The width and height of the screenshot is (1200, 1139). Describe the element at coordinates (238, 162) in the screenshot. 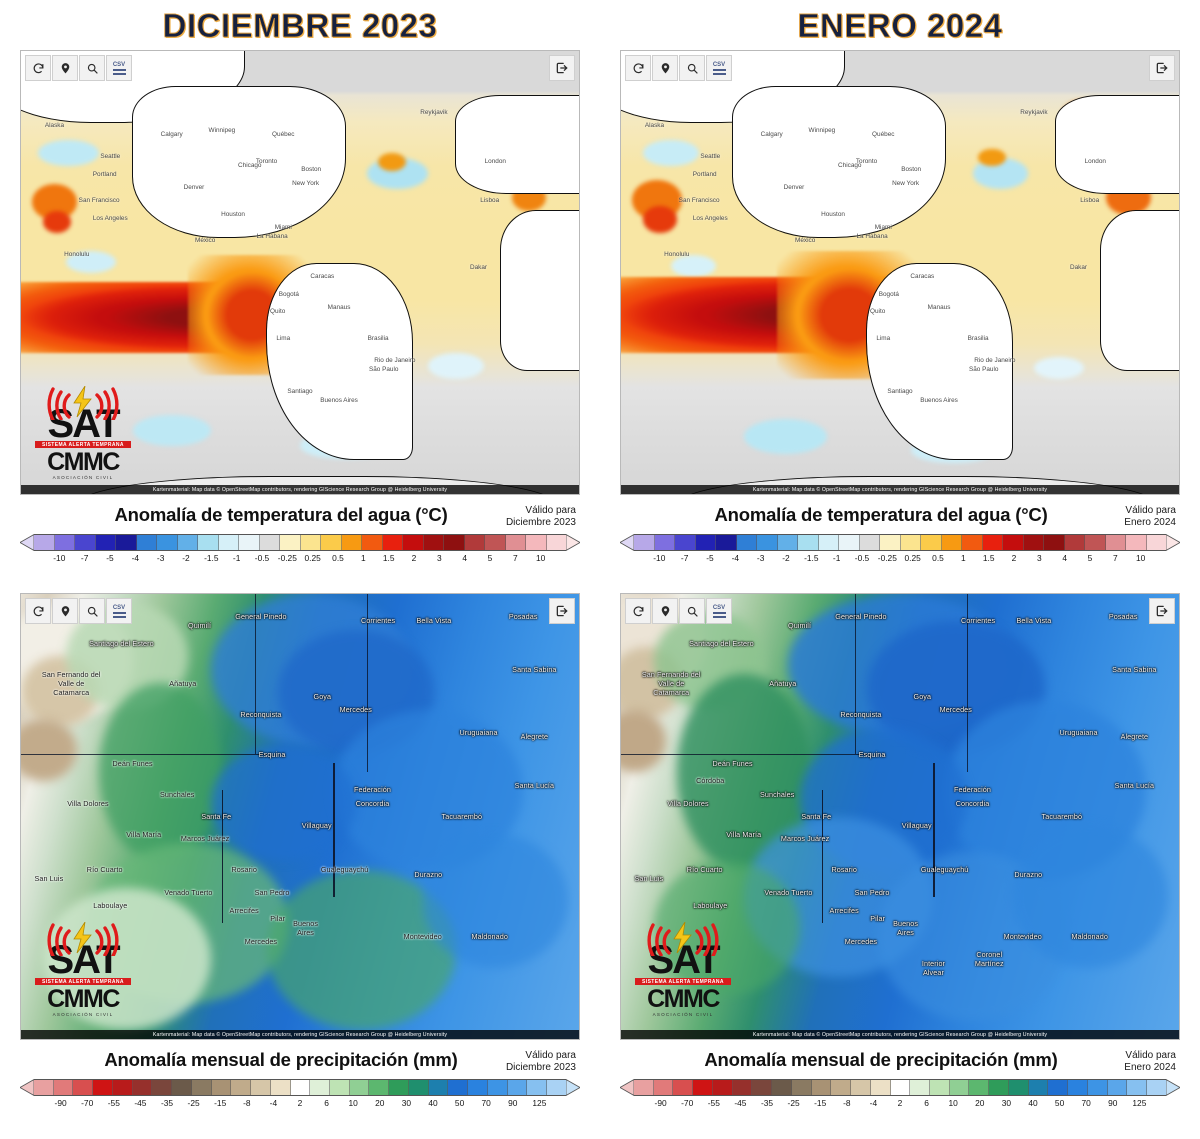

I see `landmass-usa` at that location.